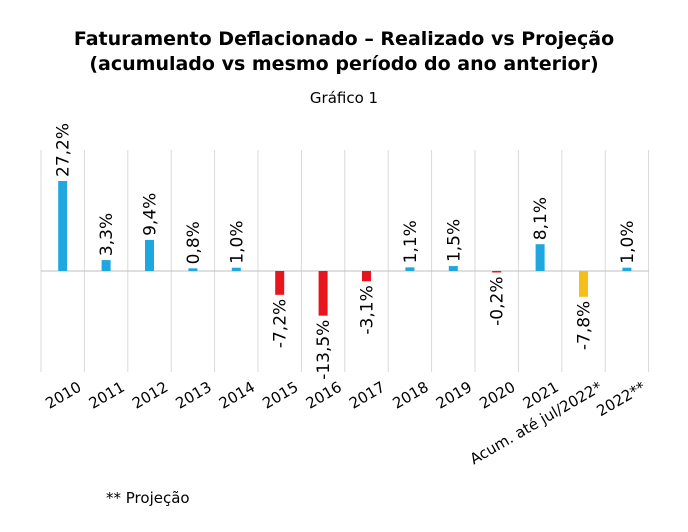 The width and height of the screenshot is (688, 532). Describe the element at coordinates (280, 395) in the screenshot. I see `x-tick-label: 2015` at that location.